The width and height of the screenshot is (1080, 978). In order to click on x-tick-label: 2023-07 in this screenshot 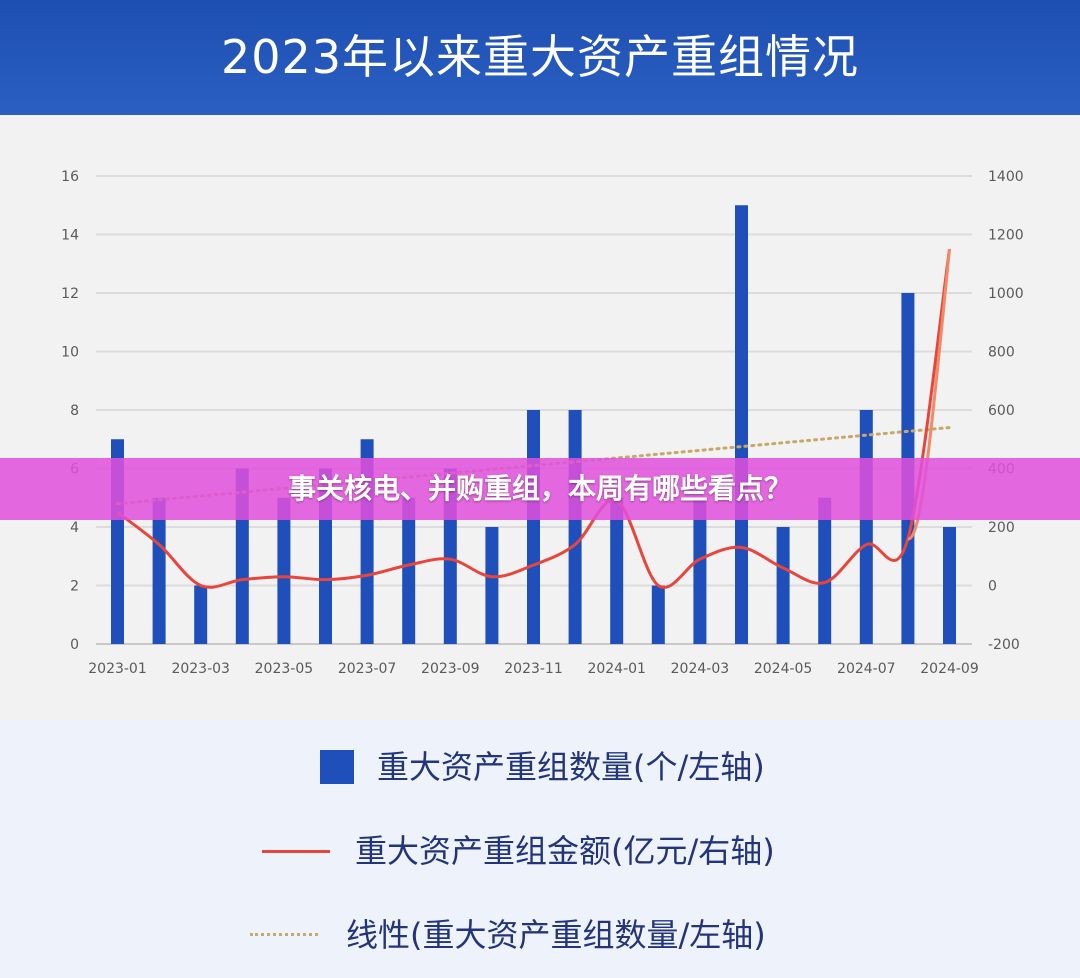, I will do `click(367, 669)`.